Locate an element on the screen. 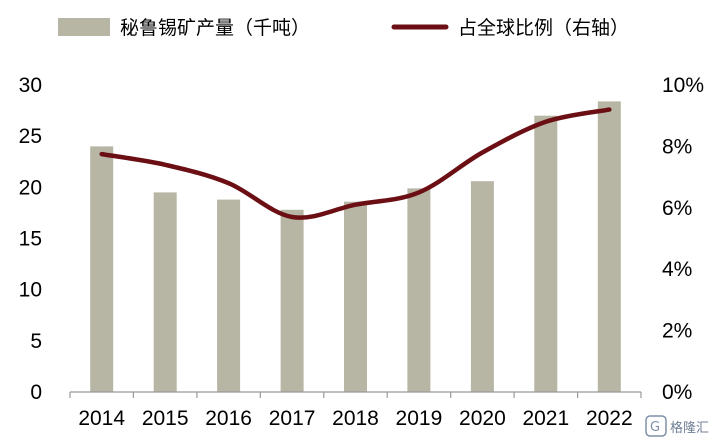 The height and width of the screenshot is (446, 722). left-tick-label: 5 is located at coordinates (36, 341).